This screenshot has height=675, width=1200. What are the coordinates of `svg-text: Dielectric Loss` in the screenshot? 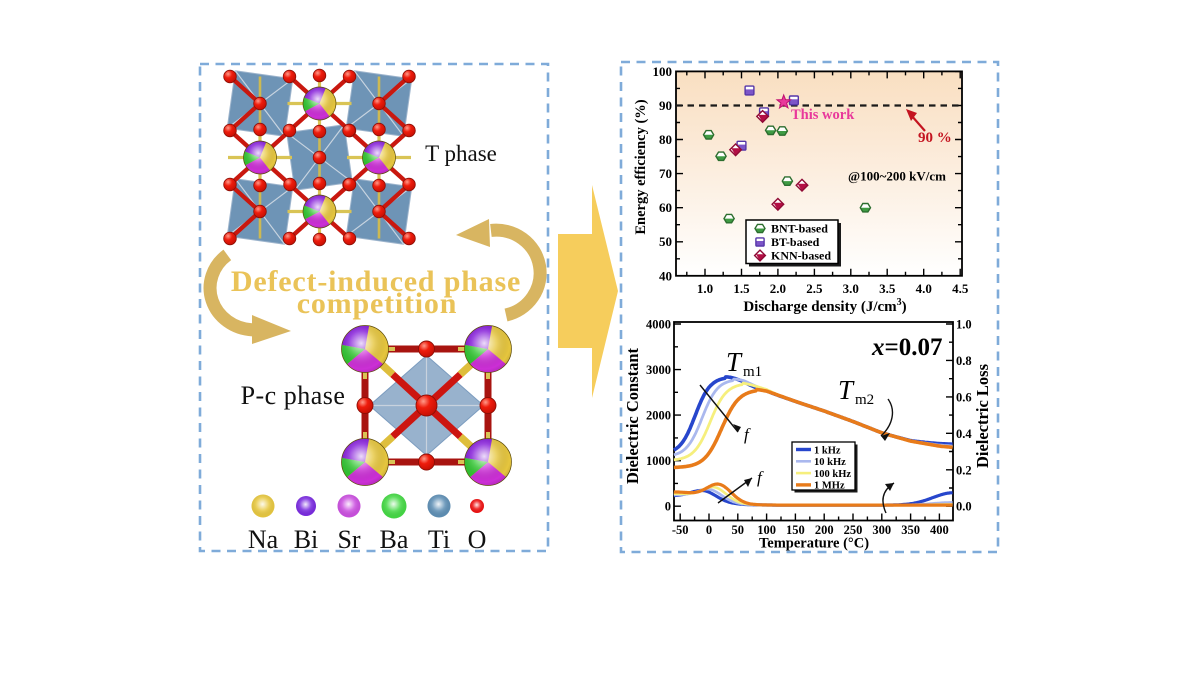 It's located at (982, 415).